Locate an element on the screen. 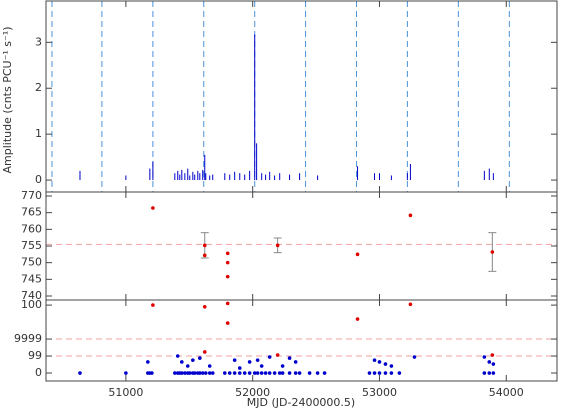 The width and height of the screenshot is (568, 419). y-tick-label: 2 is located at coordinates (38, 87).